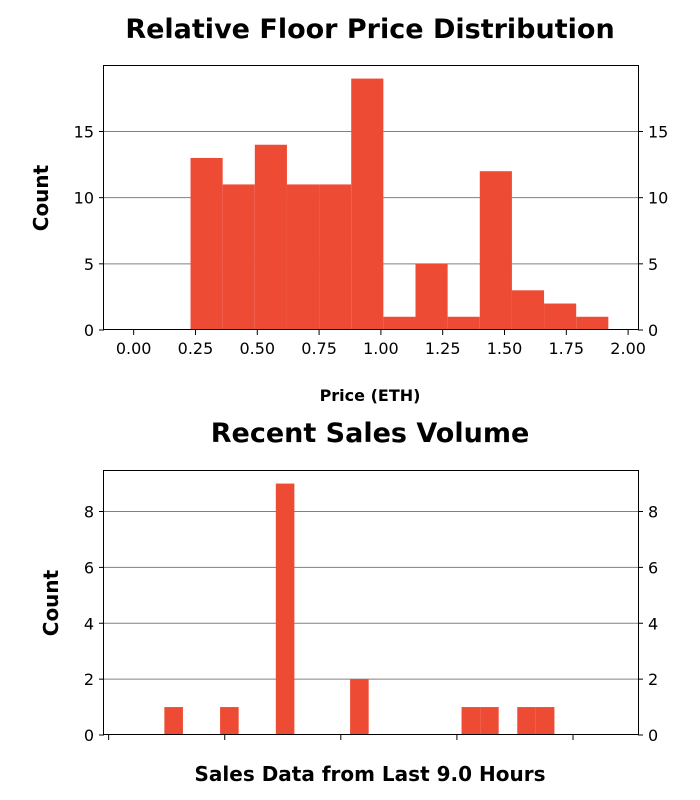  Describe the element at coordinates (566, 348) in the screenshot. I see `x-tick-label: 1.75` at that location.